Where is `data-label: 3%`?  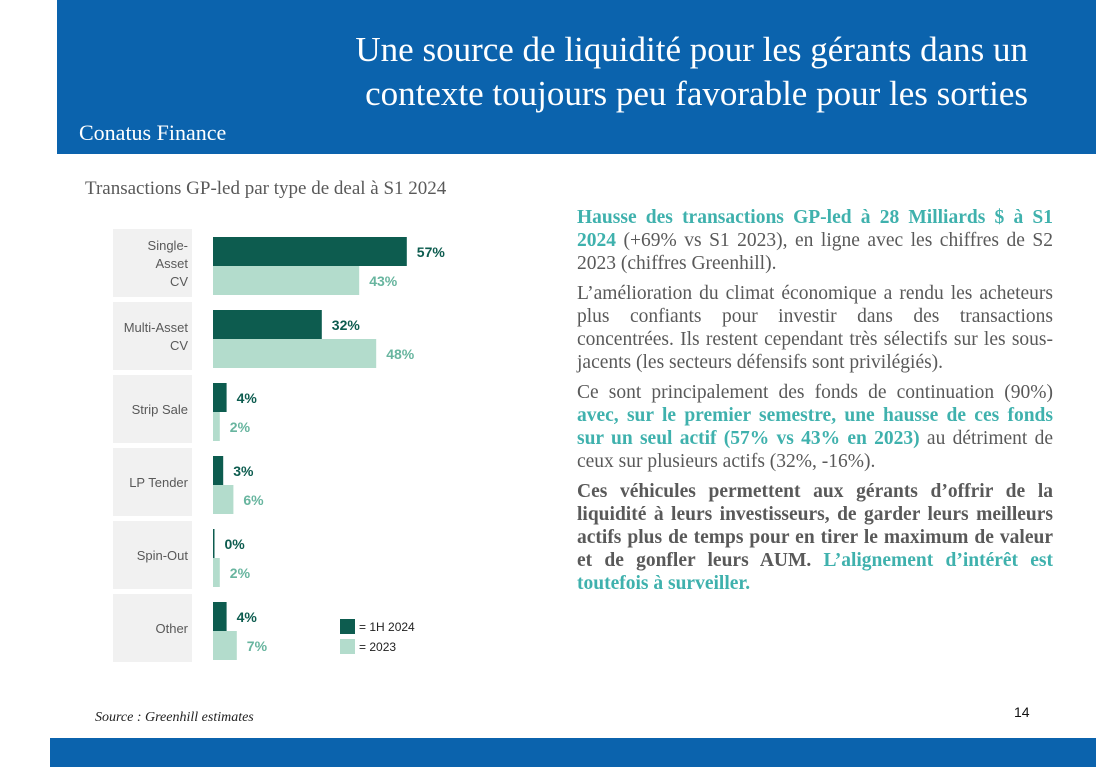 data-label: 3% is located at coordinates (243, 471).